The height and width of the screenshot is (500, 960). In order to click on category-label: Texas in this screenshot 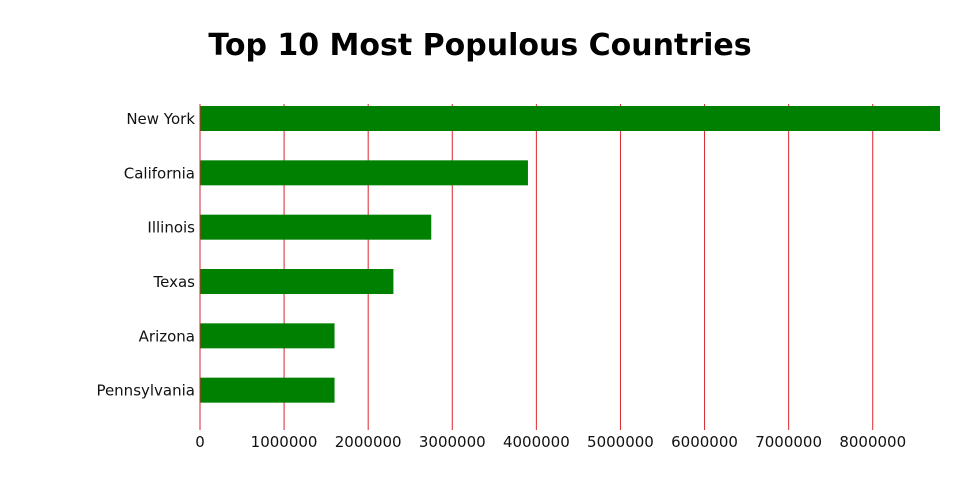, I will do `click(174, 282)`.